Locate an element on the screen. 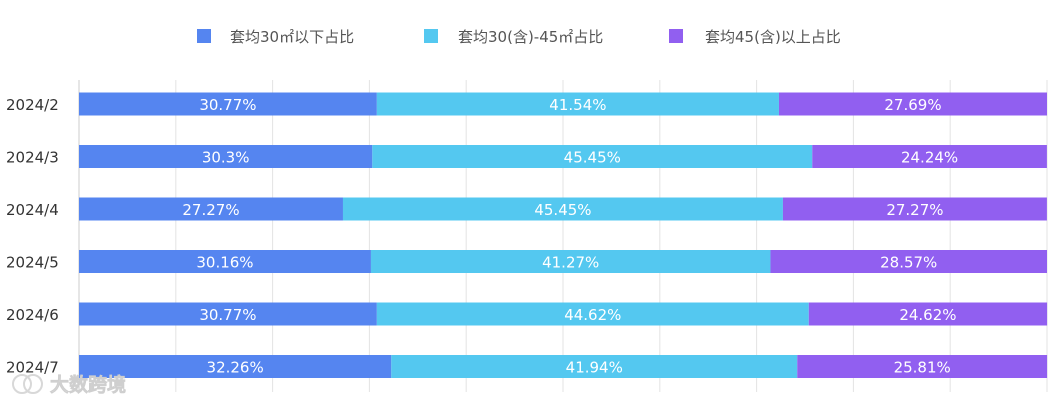 The width and height of the screenshot is (1063, 405). legend: 套均30㎡以下占比 套均30(含)-45㎡占比 套均45(含)以上占比 is located at coordinates (519, 37).